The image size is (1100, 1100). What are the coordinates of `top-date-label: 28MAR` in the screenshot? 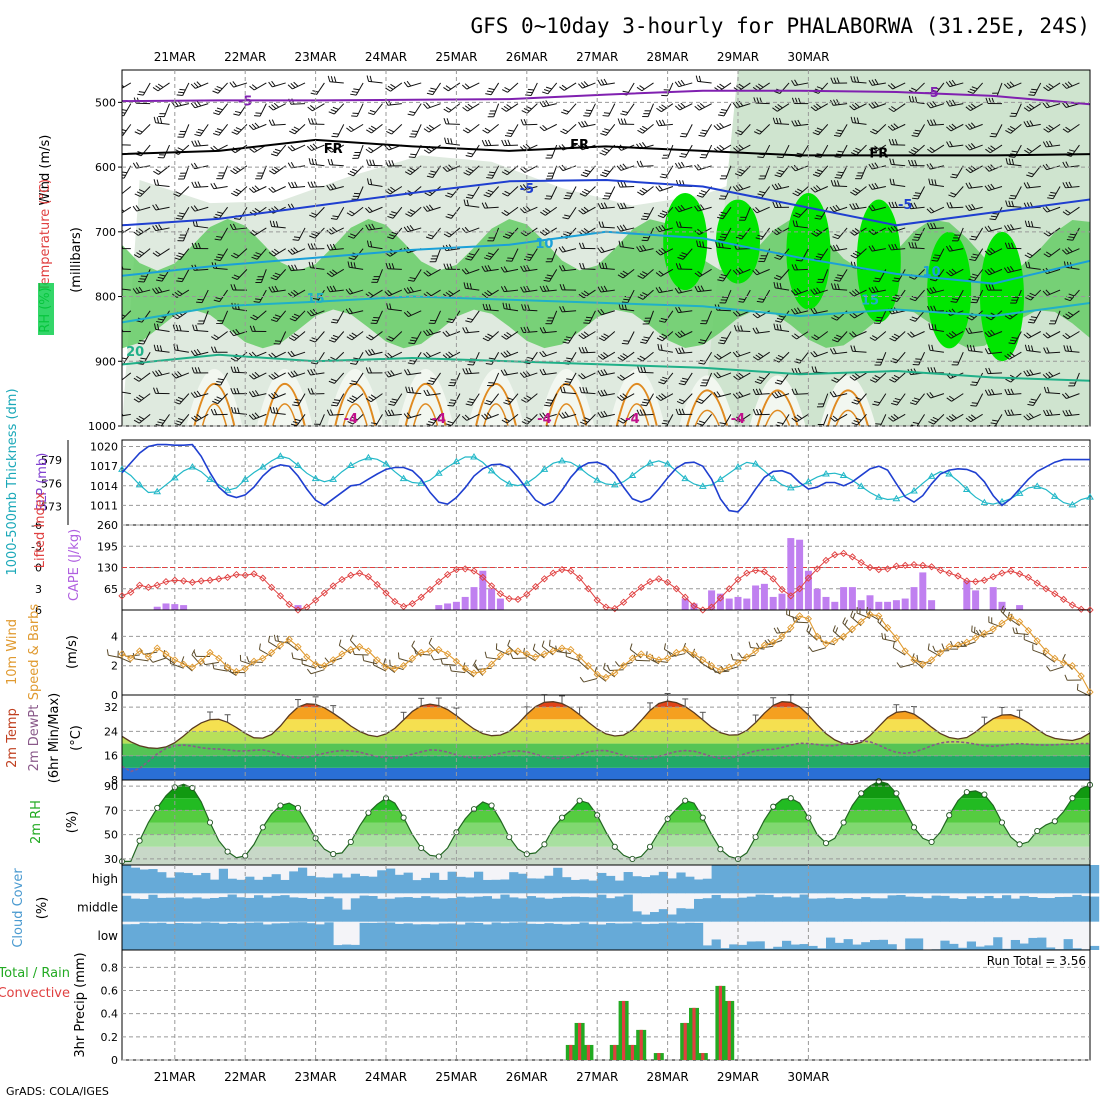 It's located at (668, 57).